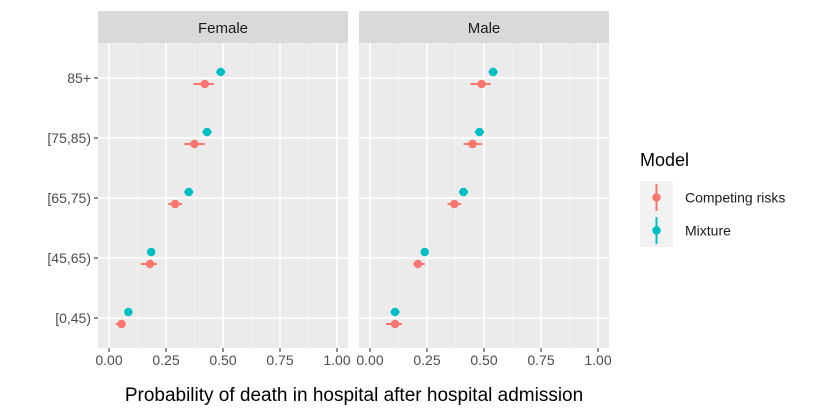 The height and width of the screenshot is (415, 830). I want to click on y-axis: [0,45) [45,65) [65,75) [75,85) 85+, so click(72, 198).